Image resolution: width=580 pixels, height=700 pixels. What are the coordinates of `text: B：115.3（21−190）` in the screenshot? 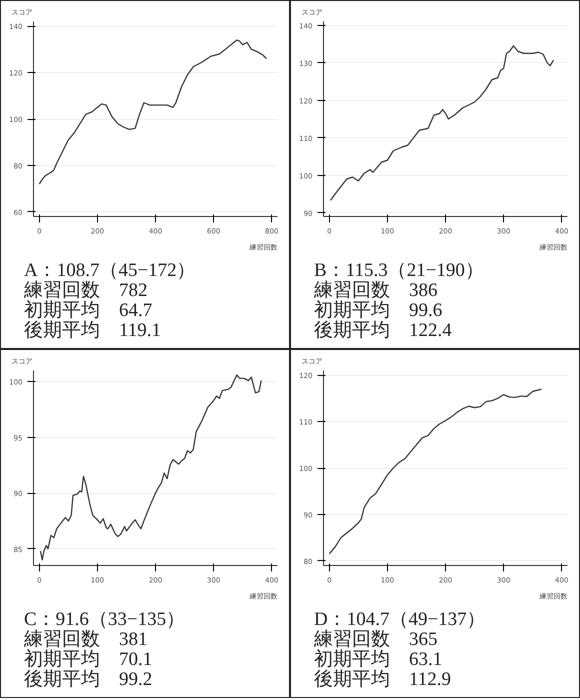 It's located at (399, 270).